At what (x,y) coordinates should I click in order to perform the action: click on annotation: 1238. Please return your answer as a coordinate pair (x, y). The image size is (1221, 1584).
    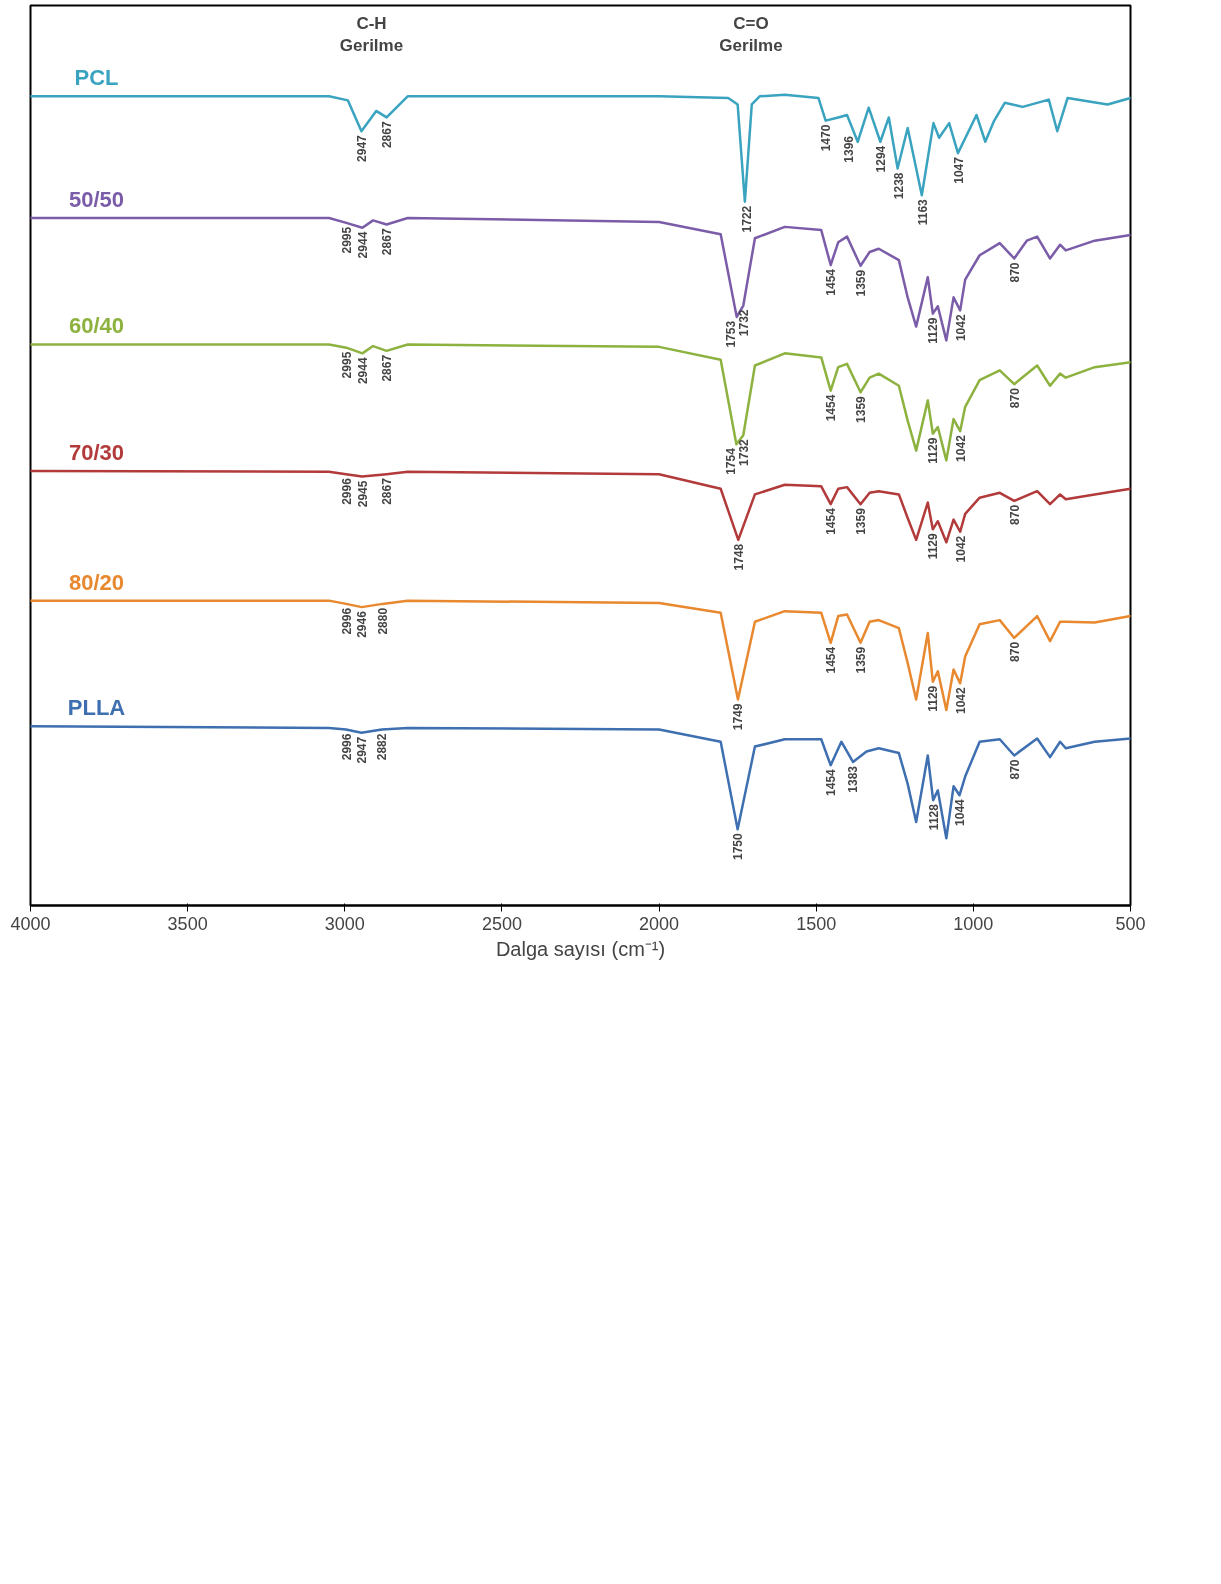
    Looking at the image, I should click on (899, 186).